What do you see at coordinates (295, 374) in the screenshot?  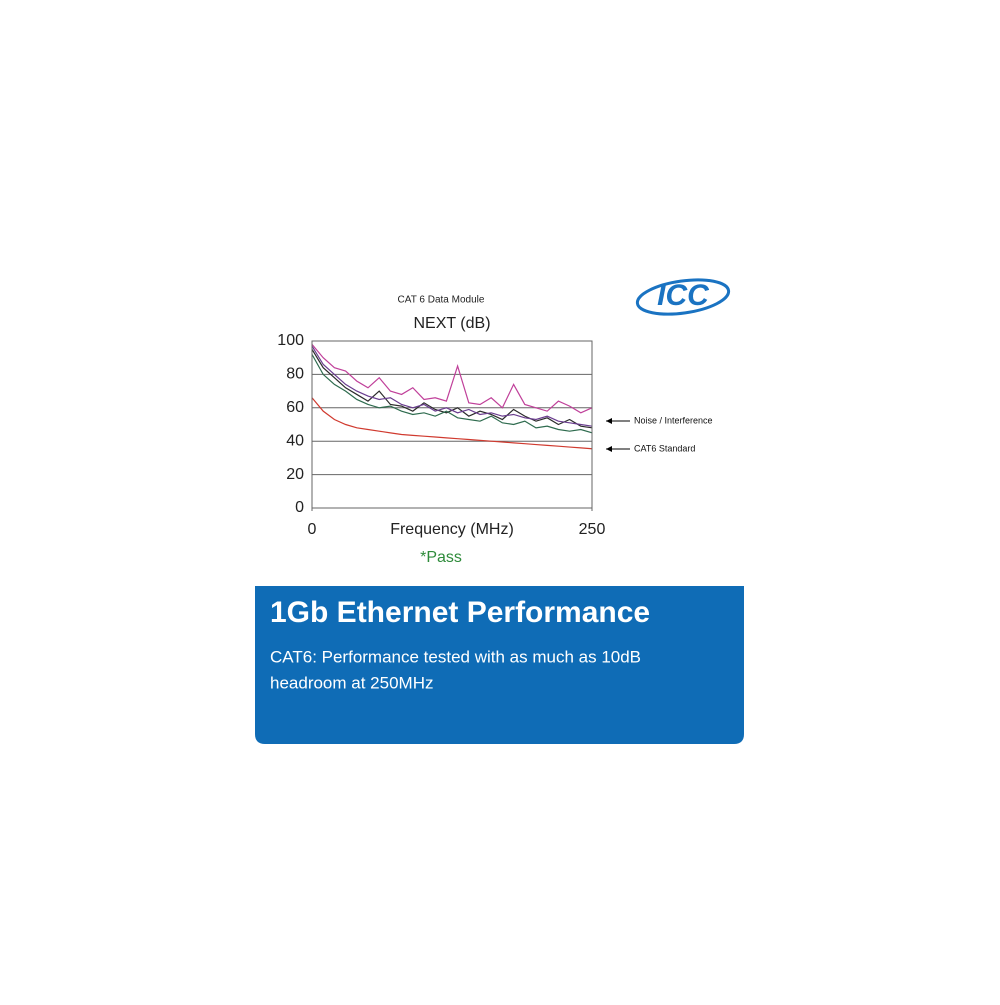 I see `y-tick-label: 80` at bounding box center [295, 374].